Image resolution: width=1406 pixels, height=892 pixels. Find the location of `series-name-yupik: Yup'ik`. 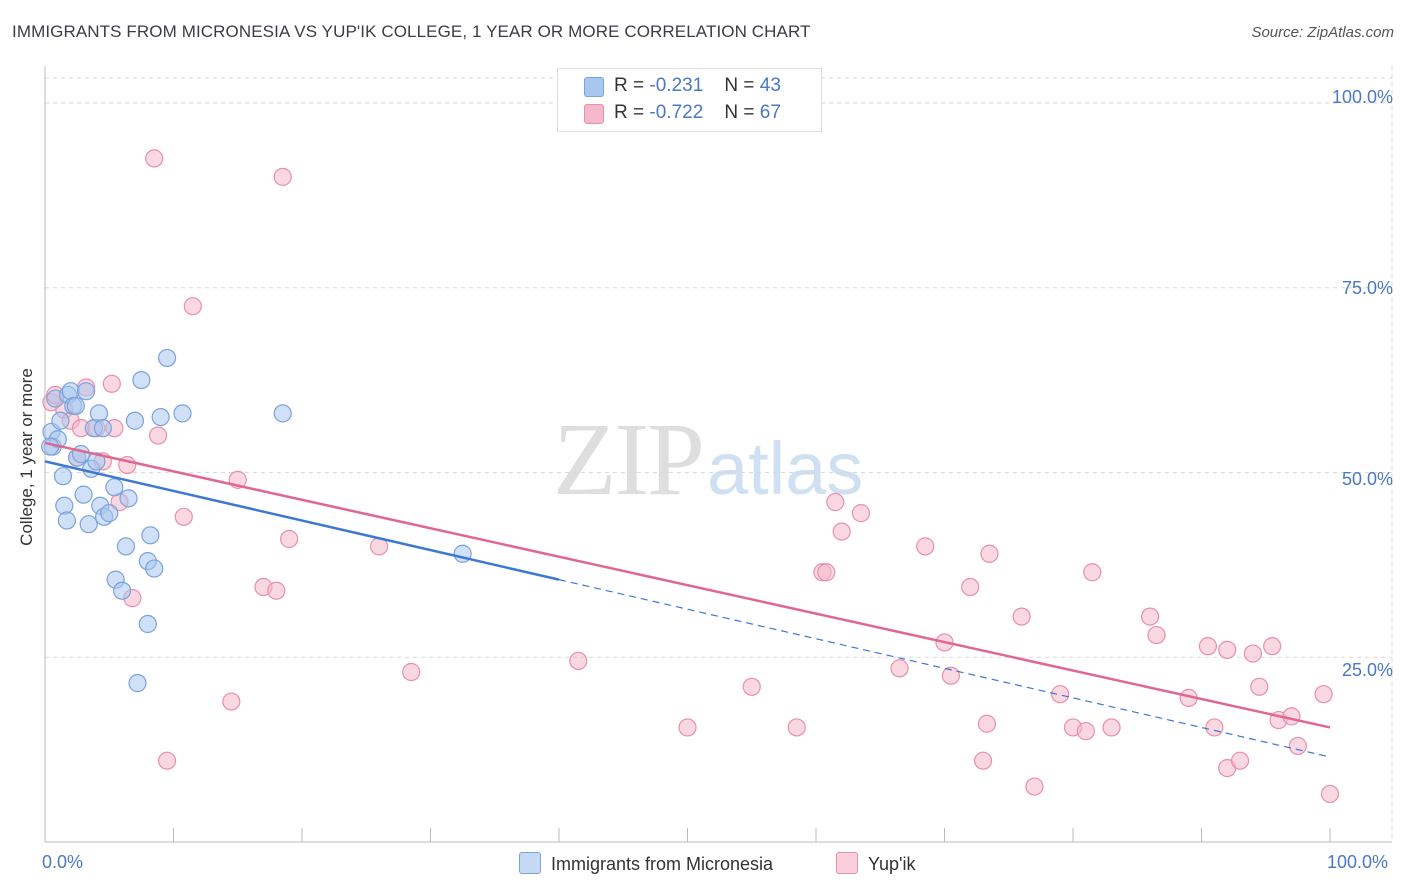

series-name-yupik: Yup'ik is located at coordinates (892, 864).